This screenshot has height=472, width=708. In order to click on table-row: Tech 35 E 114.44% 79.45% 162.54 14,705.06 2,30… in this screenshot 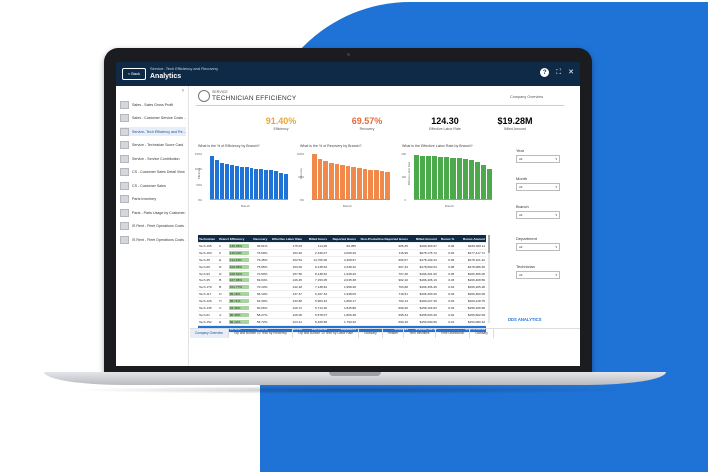, I will do `click(342, 260)`.